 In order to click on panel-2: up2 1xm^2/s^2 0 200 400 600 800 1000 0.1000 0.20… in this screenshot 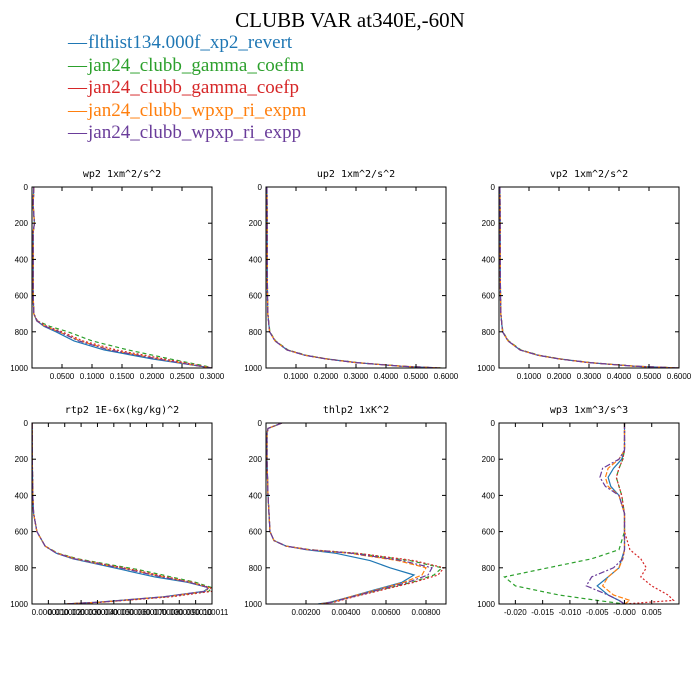, I will do `click(351, 275)`.